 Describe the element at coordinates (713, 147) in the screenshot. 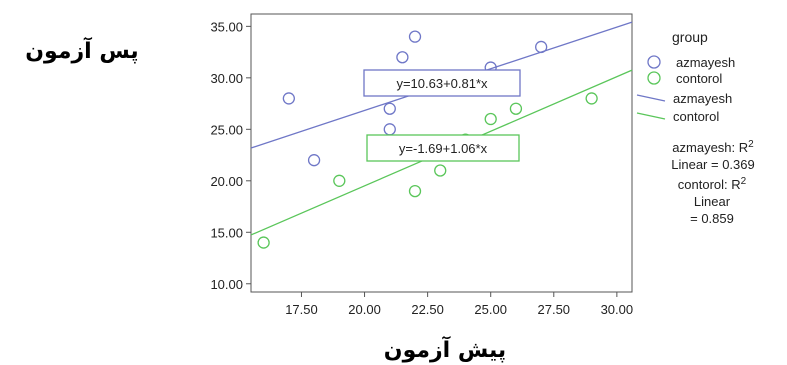

I see `r2-note-azmayesh: azmayesh: R2` at that location.